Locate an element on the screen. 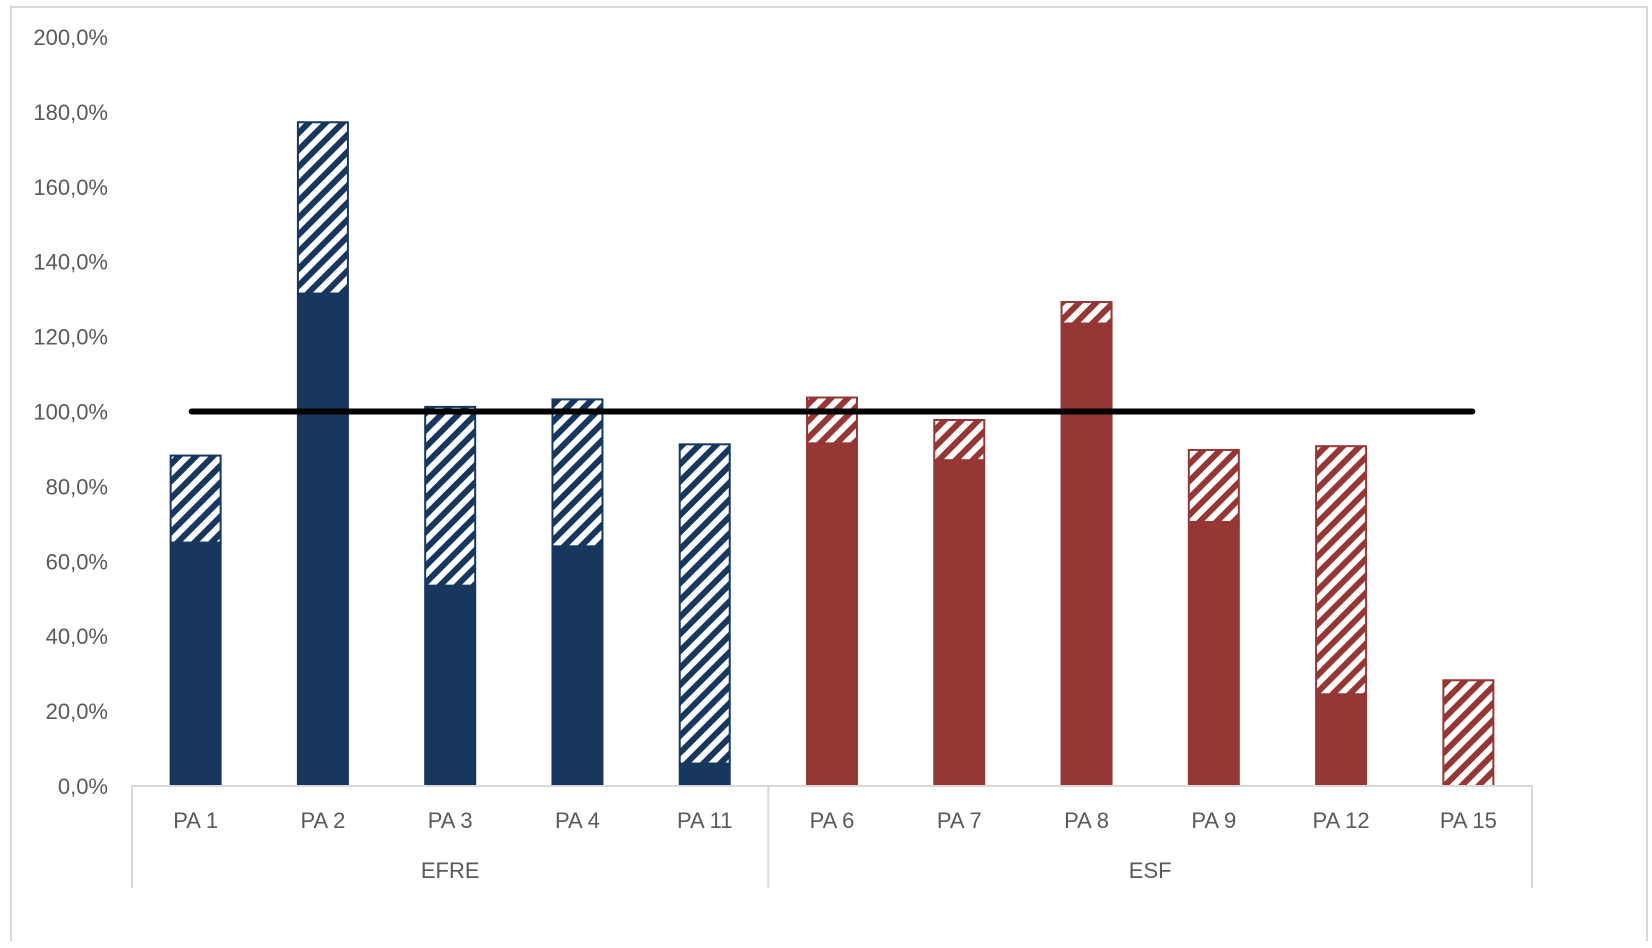 This screenshot has height=948, width=1652. y-tick-label: 20,0% is located at coordinates (77, 711).